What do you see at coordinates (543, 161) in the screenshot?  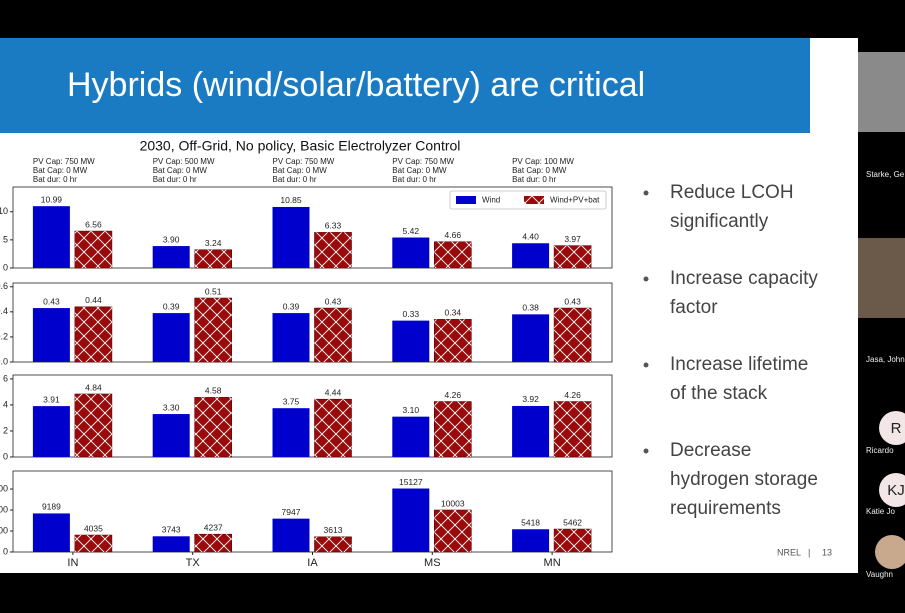 I see `annotation: PV Cap: 100 MW` at bounding box center [543, 161].